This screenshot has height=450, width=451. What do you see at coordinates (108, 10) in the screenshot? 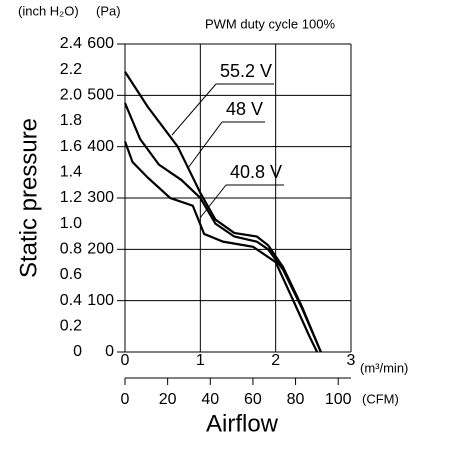
I see `y-unit: (Pa)` at bounding box center [108, 10].